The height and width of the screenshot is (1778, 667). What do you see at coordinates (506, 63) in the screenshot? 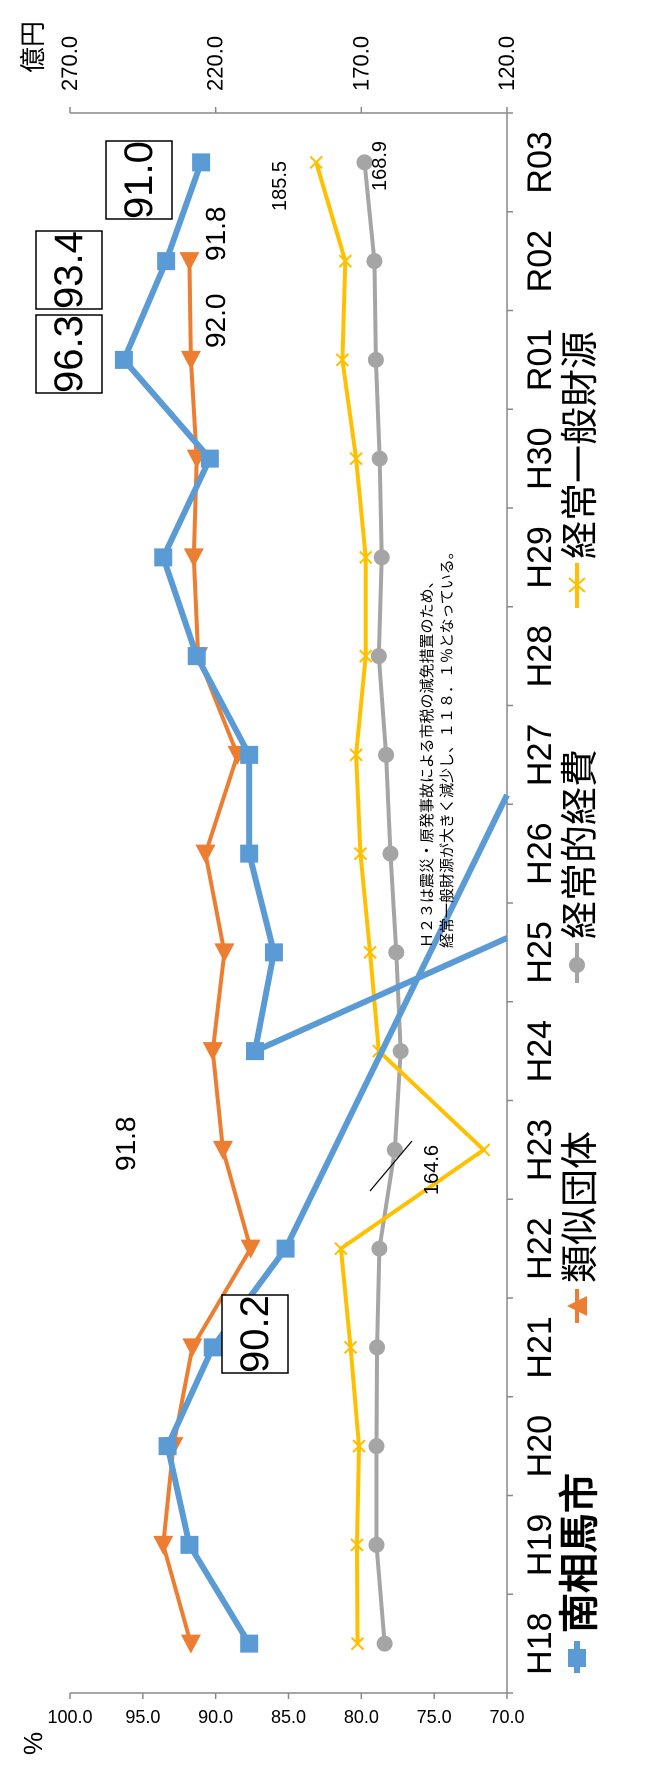
I see `right-tick-label: 120.0` at bounding box center [506, 63].